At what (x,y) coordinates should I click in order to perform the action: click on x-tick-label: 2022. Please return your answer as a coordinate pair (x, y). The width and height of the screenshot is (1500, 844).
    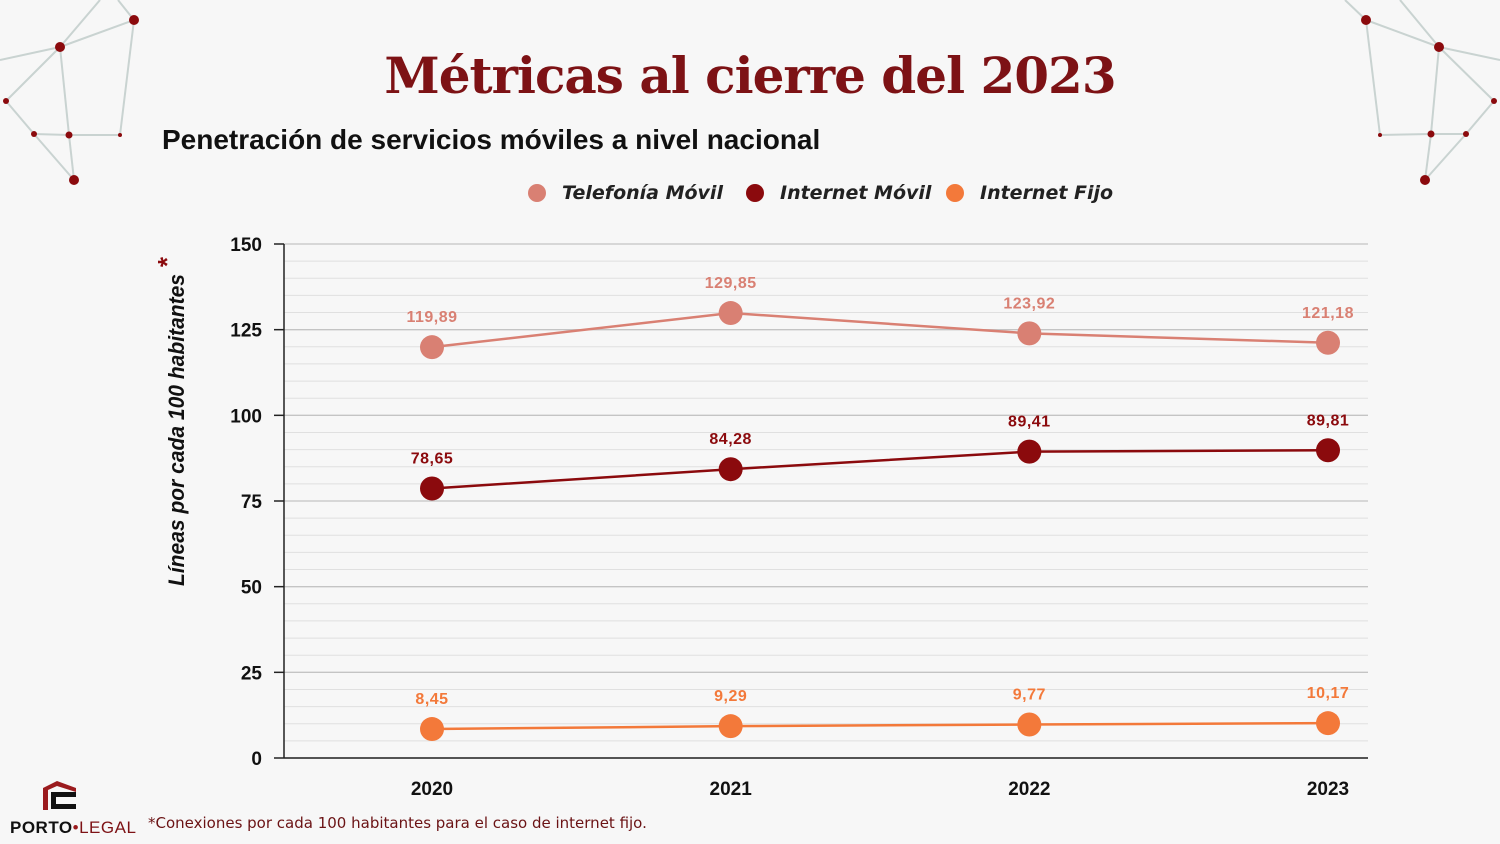
    Looking at the image, I should click on (1029, 789).